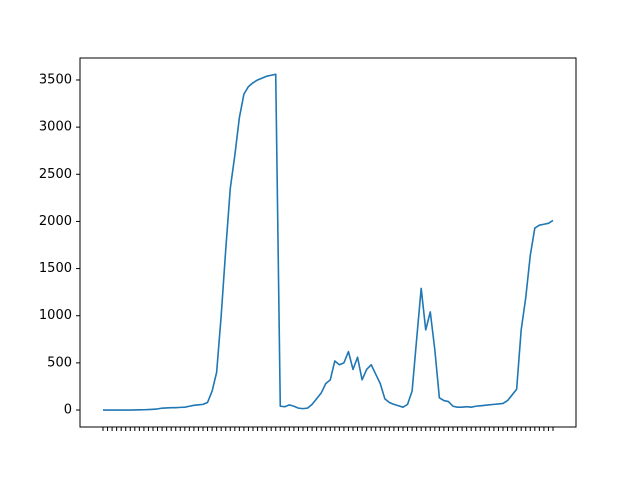 The height and width of the screenshot is (484, 640). What do you see at coordinates (55, 127) in the screenshot?
I see `y-tick-label: 3000` at bounding box center [55, 127].